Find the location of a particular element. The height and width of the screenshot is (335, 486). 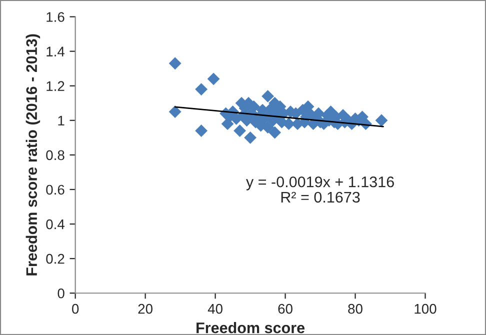

x-axis-title: Freedom score is located at coordinates (250, 328).